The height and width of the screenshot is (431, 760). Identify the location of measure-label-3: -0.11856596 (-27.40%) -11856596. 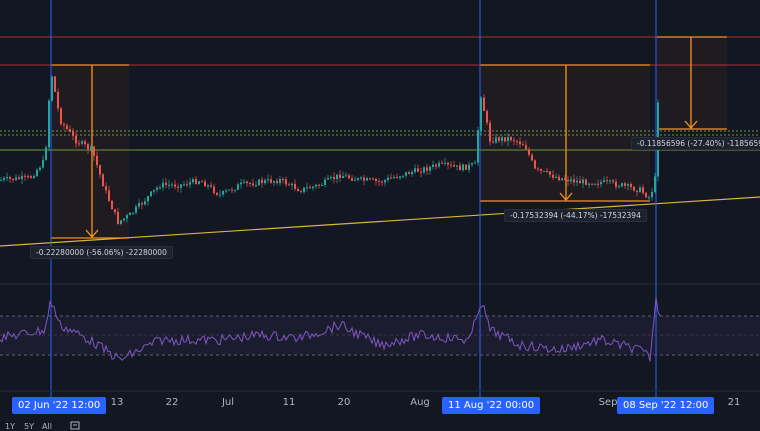
(695, 143).